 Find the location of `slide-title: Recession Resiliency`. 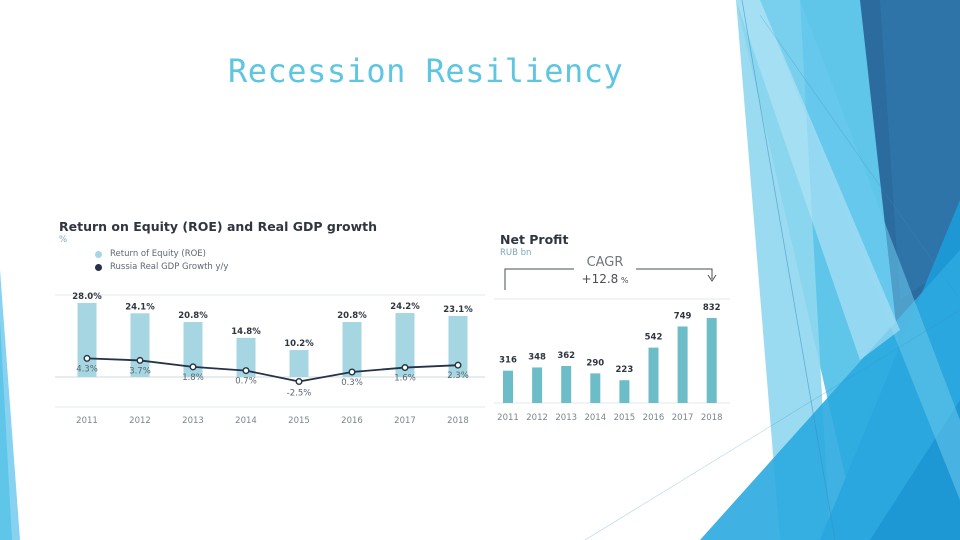

slide-title: Recession Resiliency is located at coordinates (426, 71).